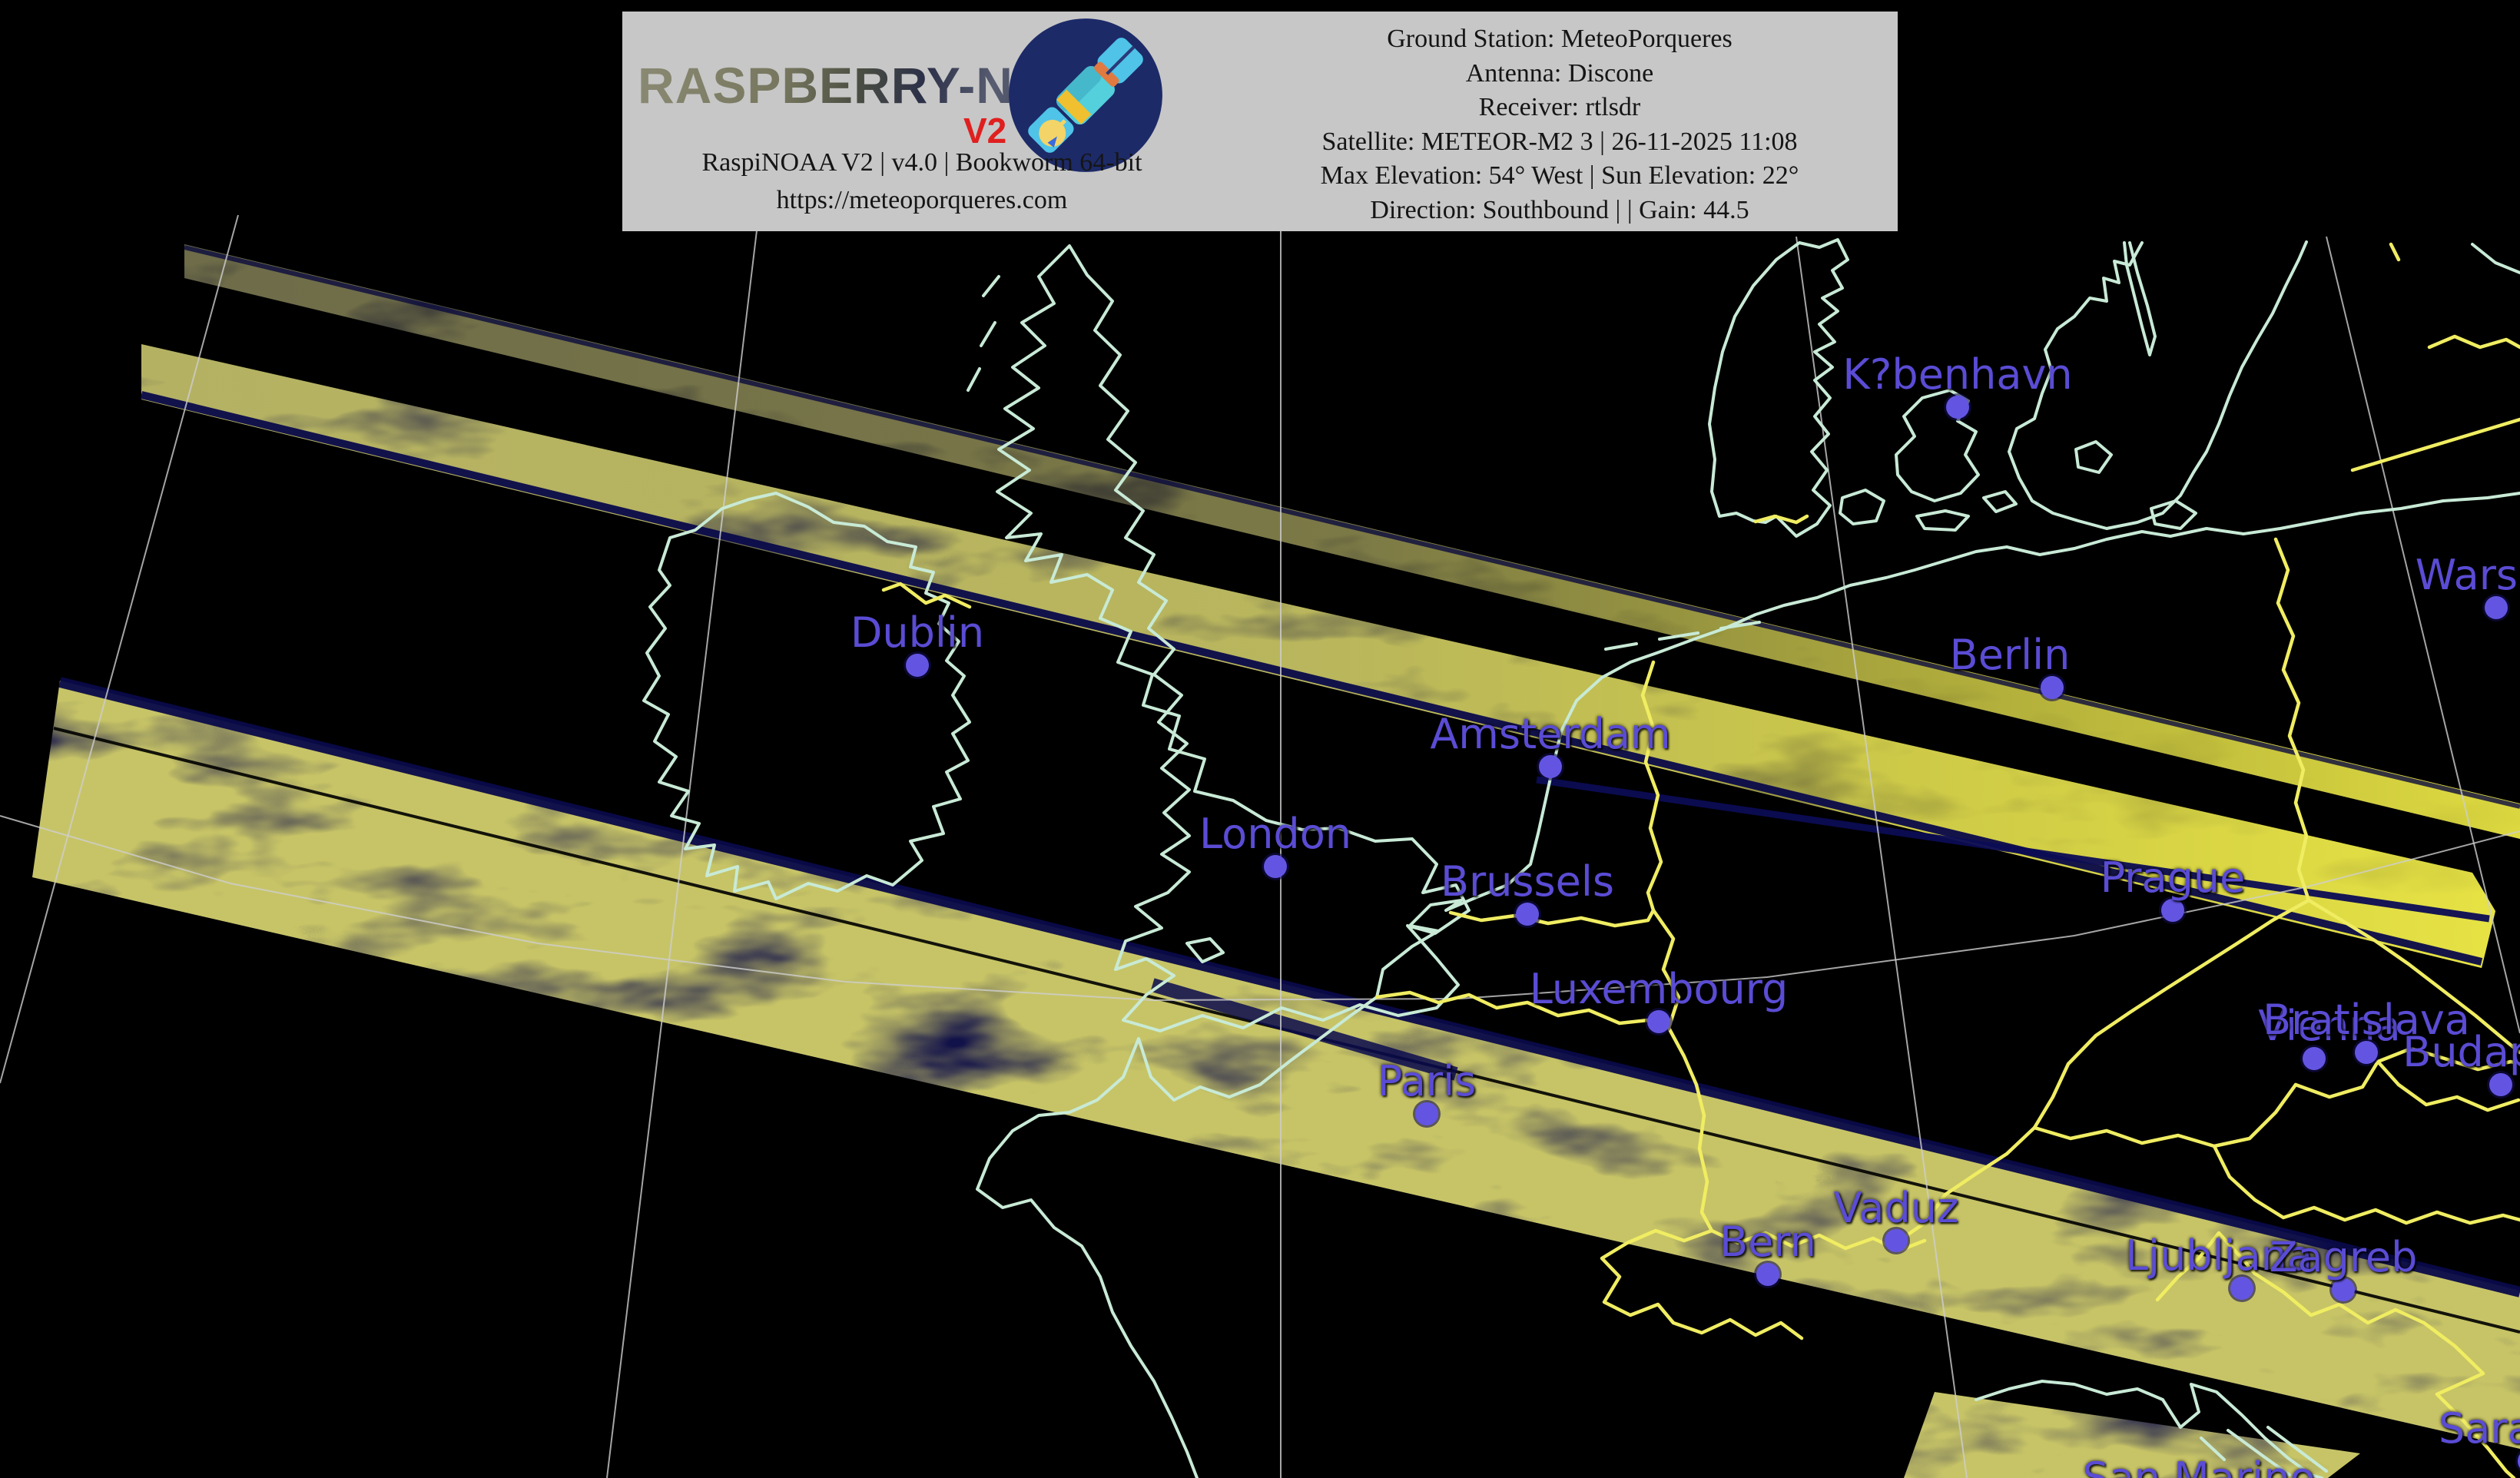  What do you see at coordinates (1958, 407) in the screenshot?
I see `city-dot-k-benhavn` at bounding box center [1958, 407].